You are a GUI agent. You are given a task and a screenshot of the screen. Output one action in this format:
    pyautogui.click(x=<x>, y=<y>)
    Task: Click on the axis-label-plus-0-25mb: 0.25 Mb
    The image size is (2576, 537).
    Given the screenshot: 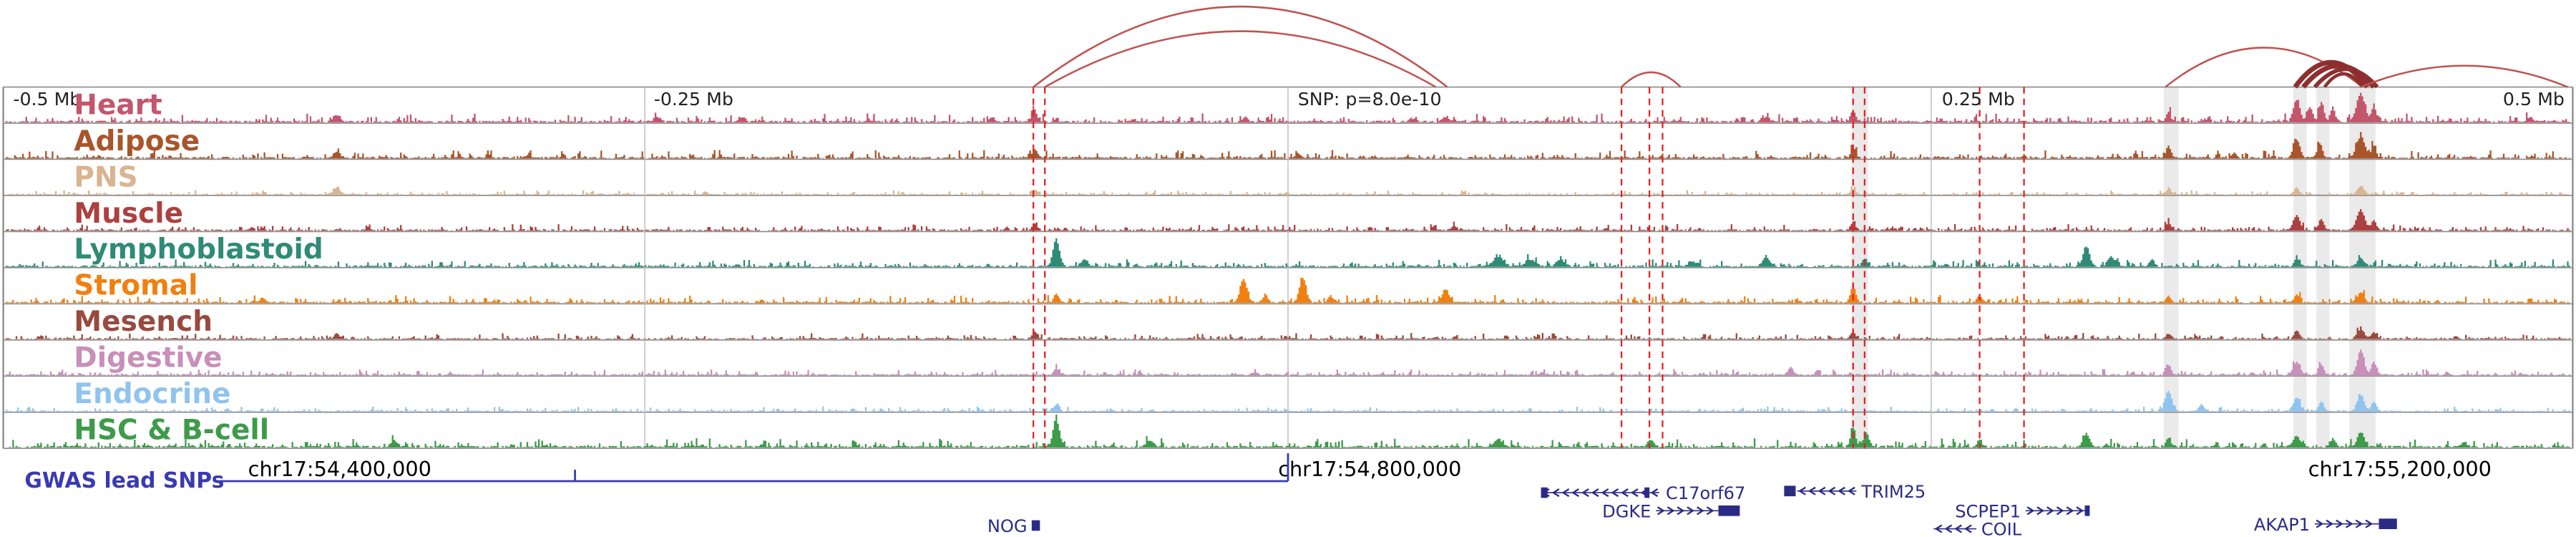 What is the action you would take?
    pyautogui.click(x=1978, y=99)
    